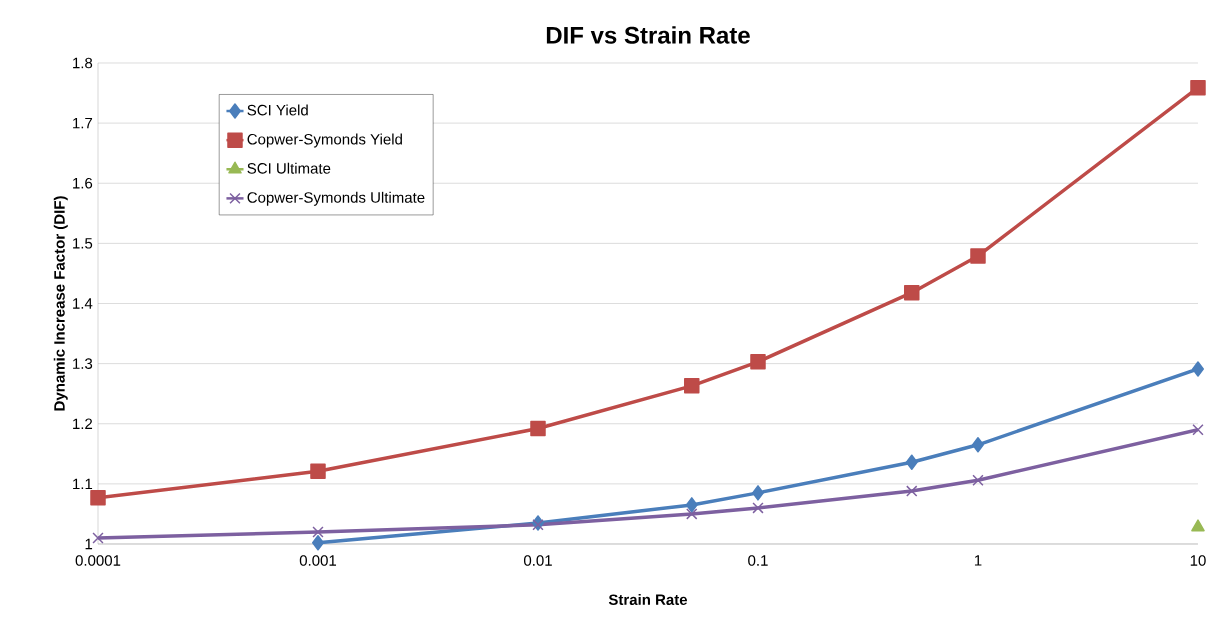  What do you see at coordinates (89, 544) in the screenshot?
I see `y-tick-label: 1` at bounding box center [89, 544].